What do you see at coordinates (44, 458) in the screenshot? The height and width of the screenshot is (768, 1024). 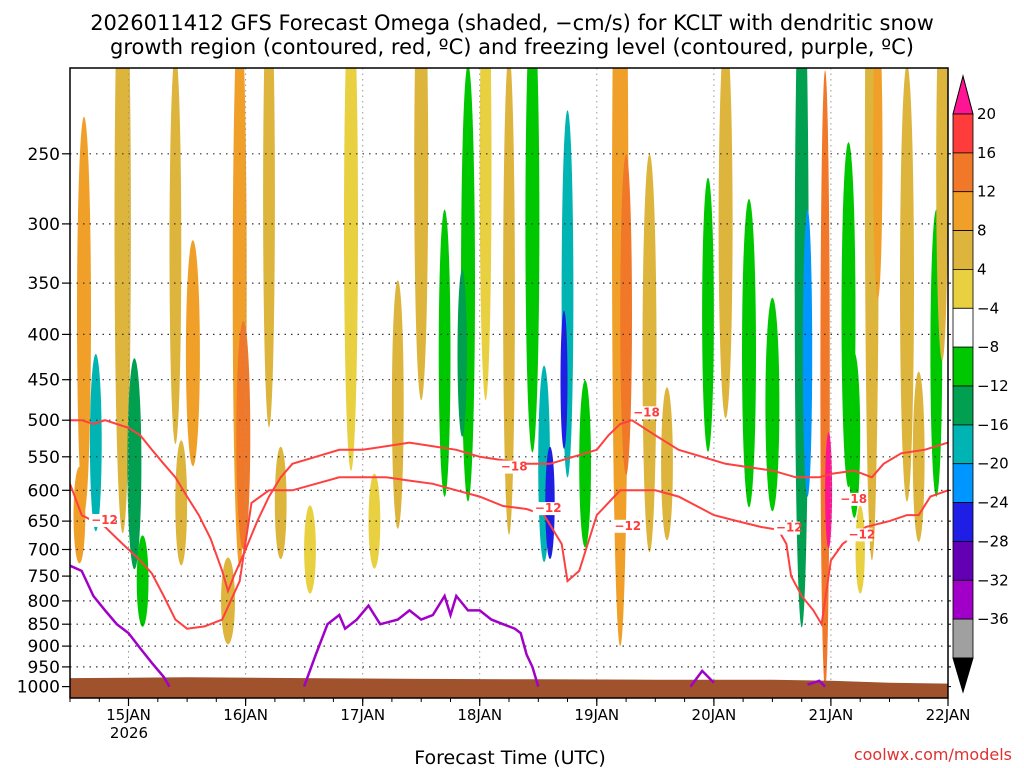 I see `y-tick-label: 550` at bounding box center [44, 458].